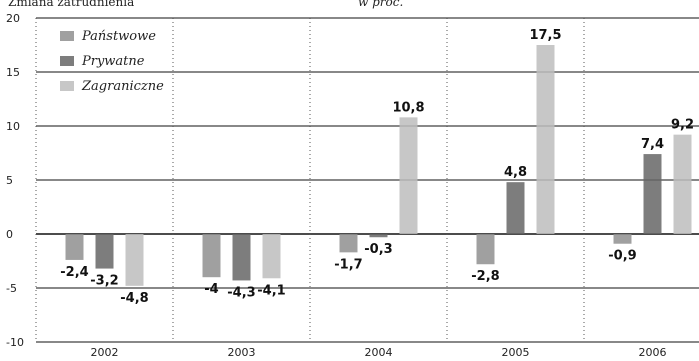  Describe the element at coordinates (516, 352) in the screenshot. I see `x-tick-label: 2005` at that location.